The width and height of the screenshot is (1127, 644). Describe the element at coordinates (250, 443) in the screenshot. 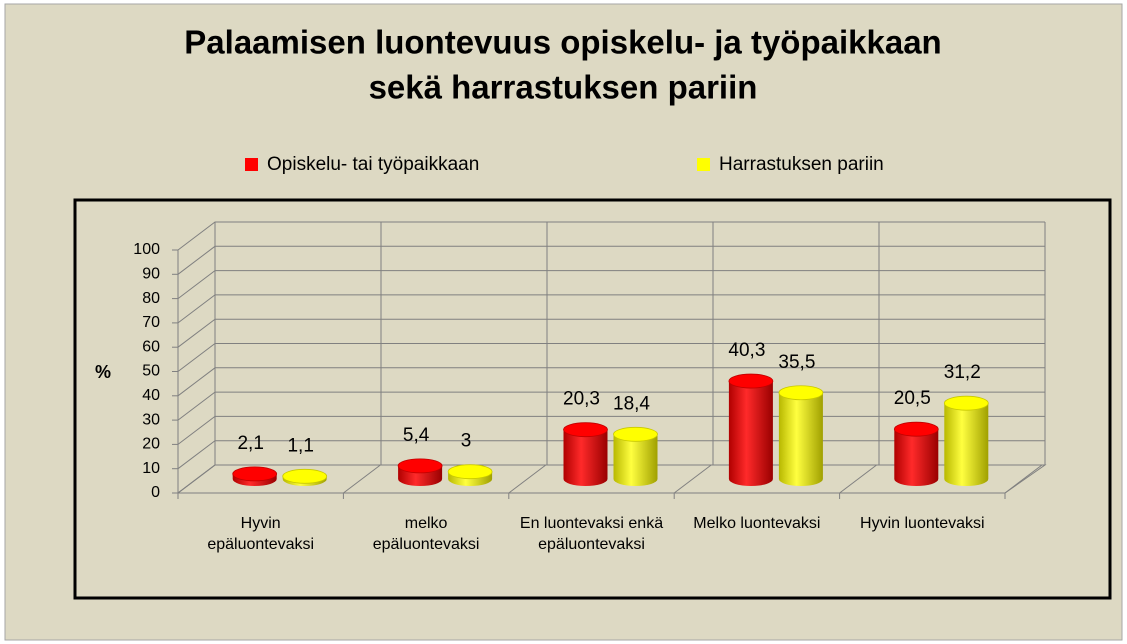

I see `data-label: 2,1` at that location.